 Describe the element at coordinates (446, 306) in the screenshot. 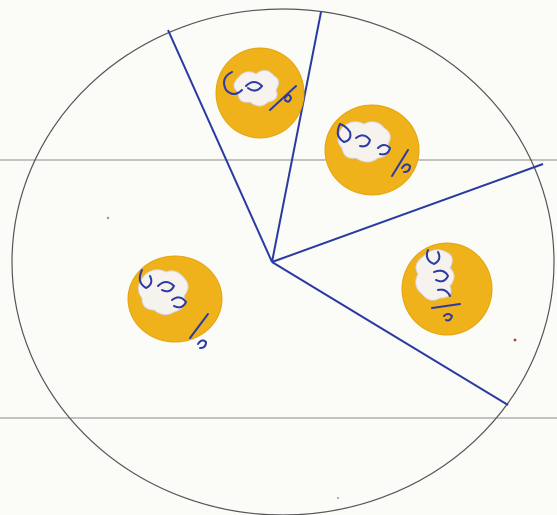

I see `fraction-bar` at that location.